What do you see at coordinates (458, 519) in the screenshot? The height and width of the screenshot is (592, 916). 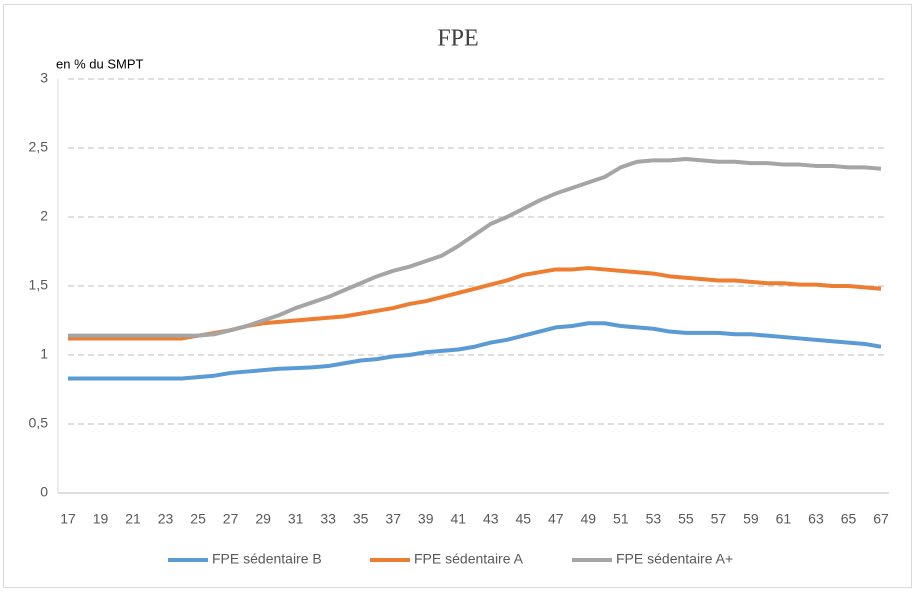 I see `x-tick-label: 41` at bounding box center [458, 519].